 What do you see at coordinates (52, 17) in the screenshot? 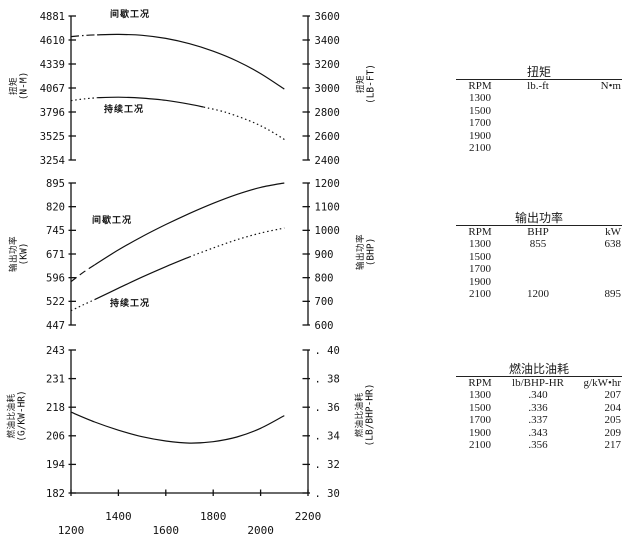
I see `left-tick-label: 4881` at bounding box center [52, 17].